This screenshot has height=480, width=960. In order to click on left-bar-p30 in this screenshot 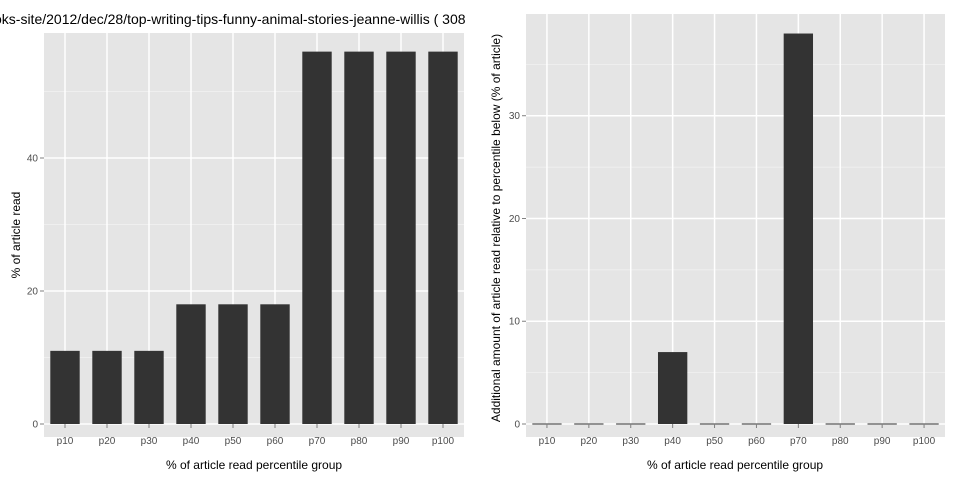, I will do `click(149, 387)`.